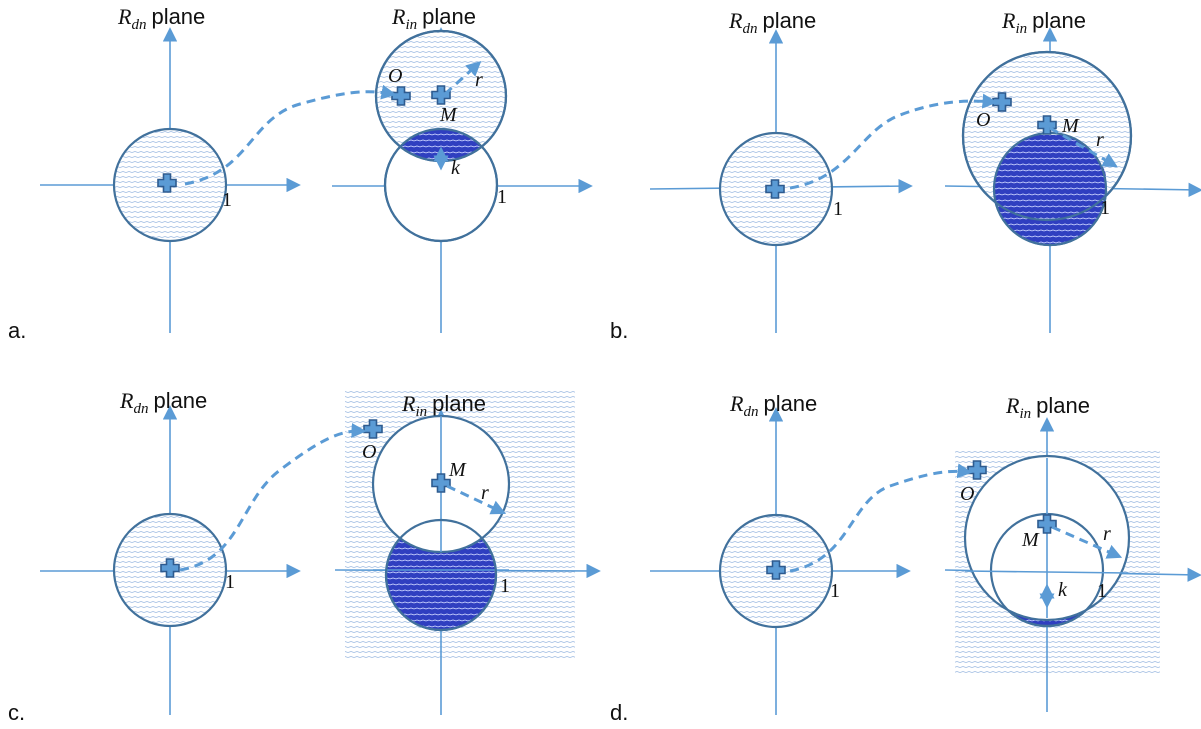 The width and height of the screenshot is (1201, 729). What do you see at coordinates (619, 712) in the screenshot?
I see `panel-label: d.` at bounding box center [619, 712].